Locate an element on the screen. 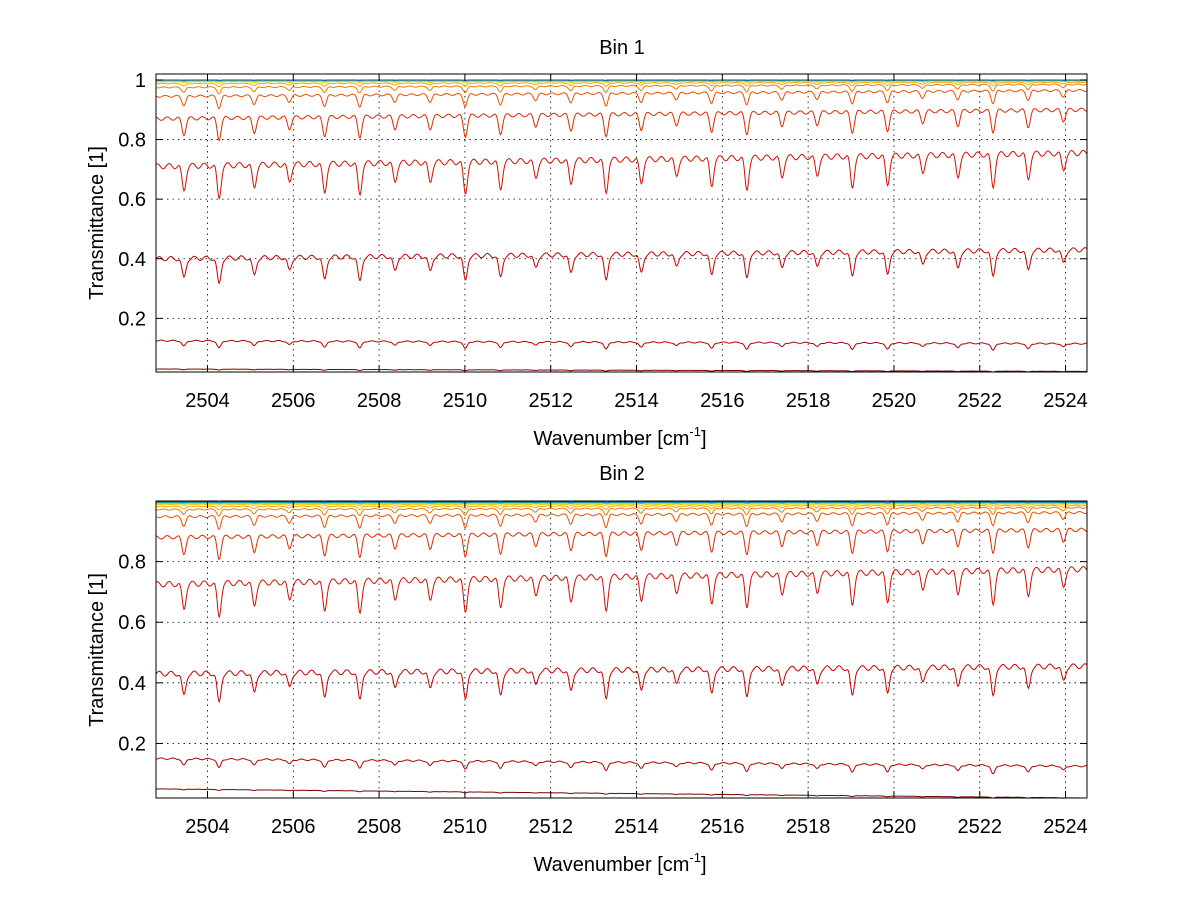 This screenshot has height=901, width=1200. y-tick-label: 1 is located at coordinates (140, 81).